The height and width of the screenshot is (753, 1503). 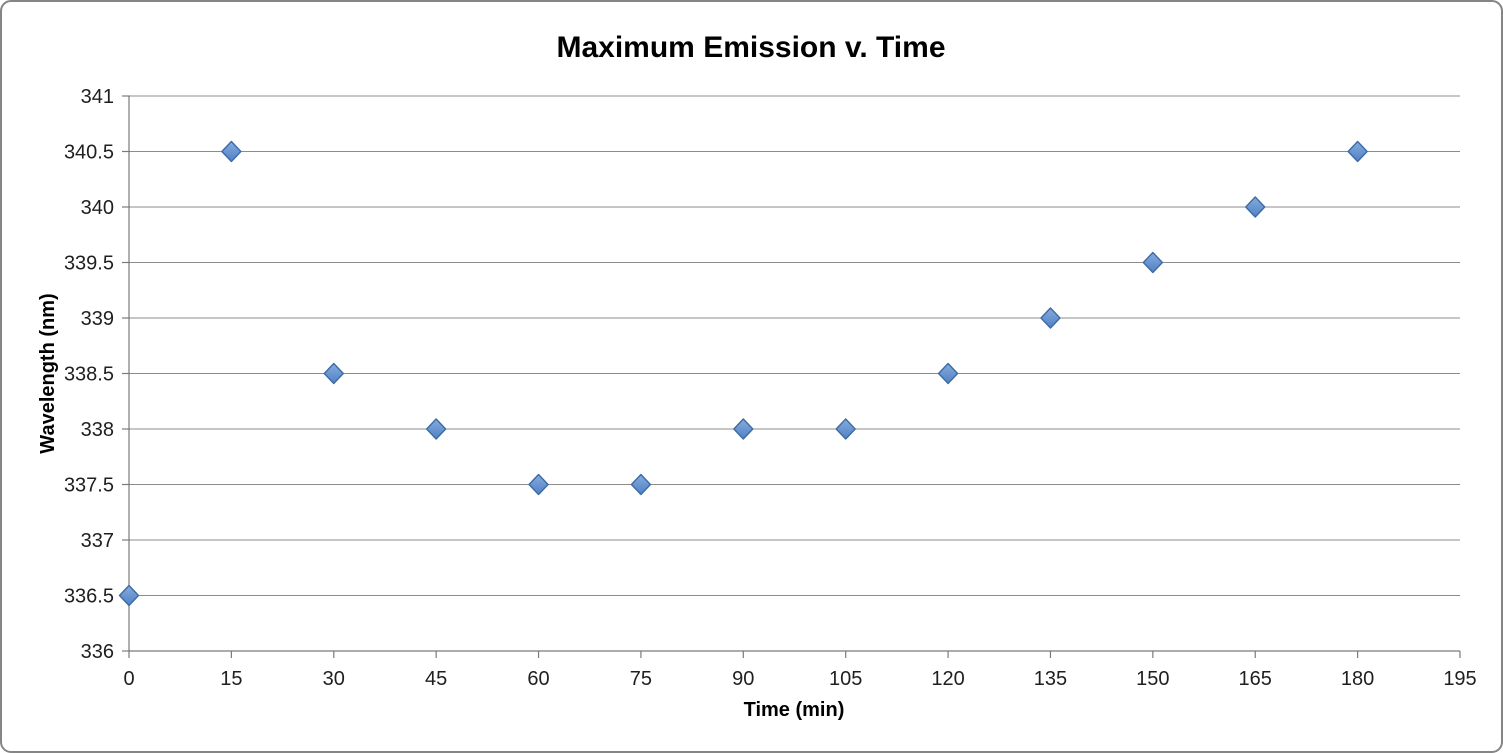 I want to click on data-point-marker-0-336.5, so click(x=129, y=595).